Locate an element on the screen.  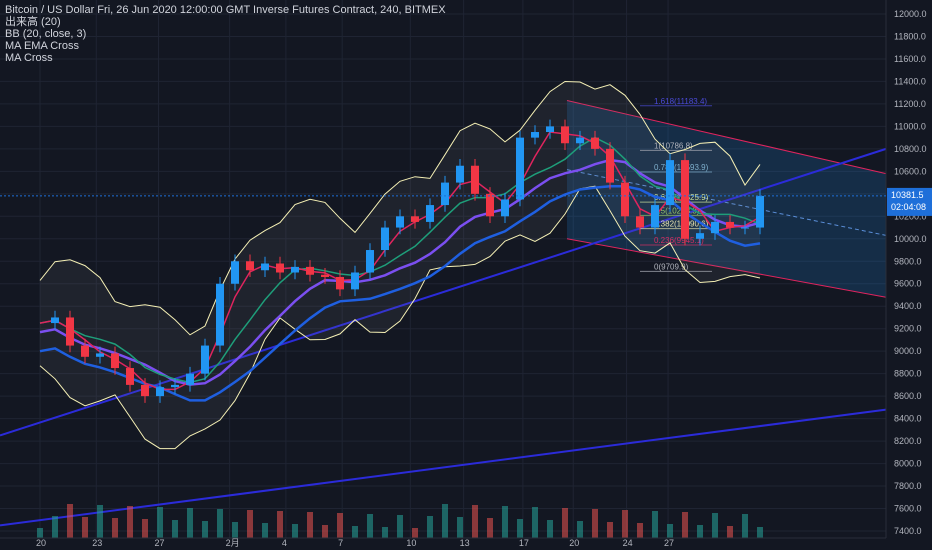
channel-upper-line is located at coordinates (726, 137).